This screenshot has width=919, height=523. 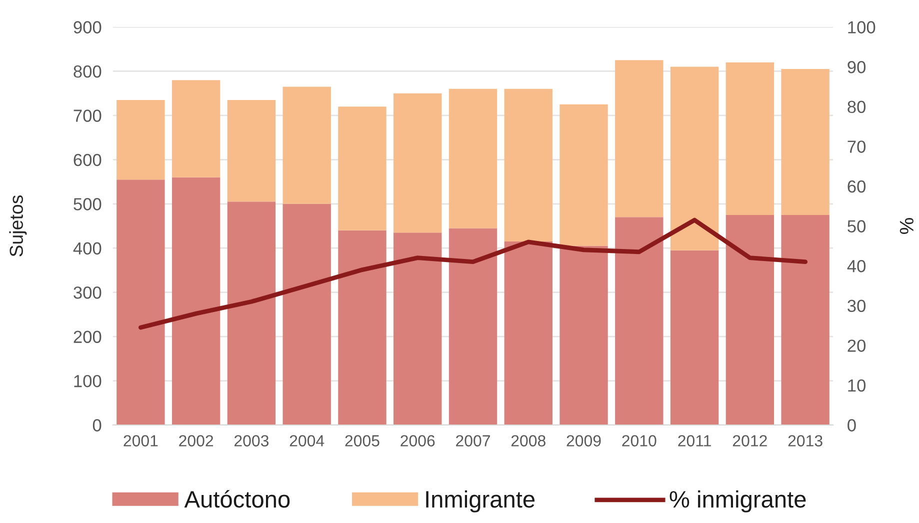 What do you see at coordinates (473, 440) in the screenshot?
I see `x-tick-label: 2007` at bounding box center [473, 440].